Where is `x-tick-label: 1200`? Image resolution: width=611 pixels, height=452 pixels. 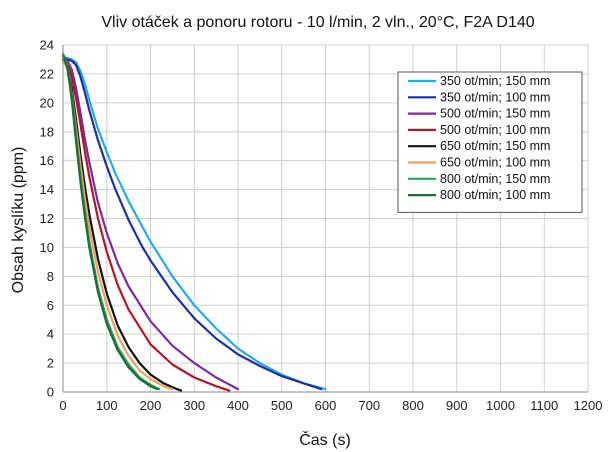
x-tick-label: 1200 is located at coordinates (588, 405).